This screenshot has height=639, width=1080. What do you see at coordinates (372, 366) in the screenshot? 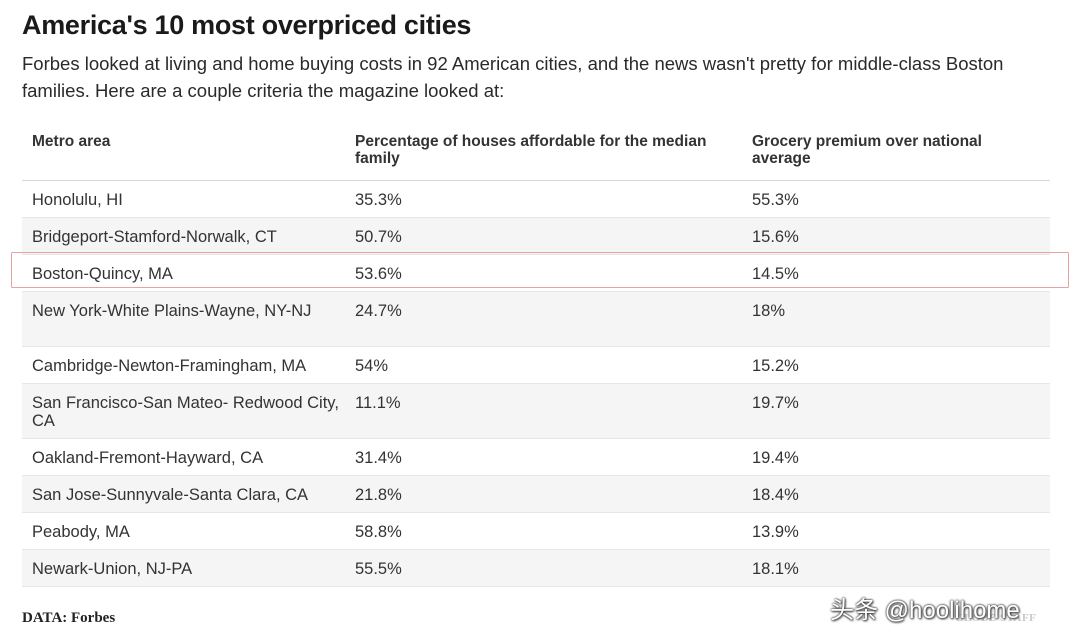
I see `cell-affordable: 54%` at bounding box center [372, 366].